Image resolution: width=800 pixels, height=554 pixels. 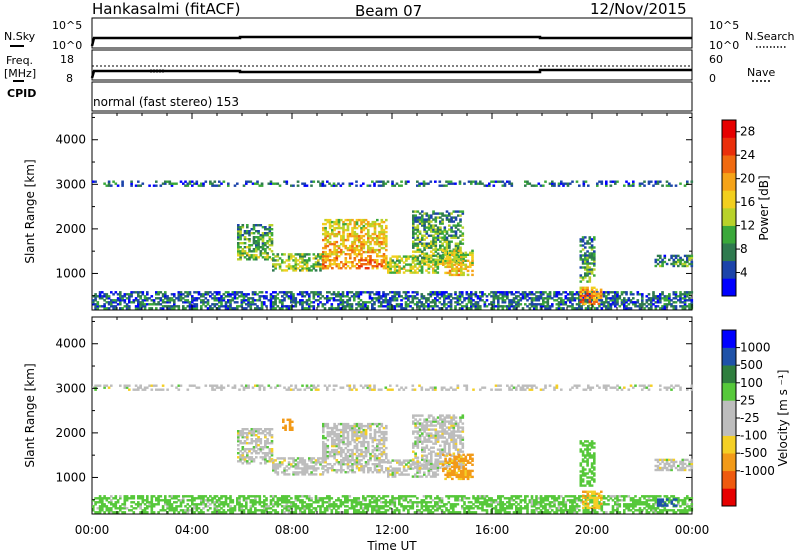 I want to click on date-label: 12/Nov/2015, so click(x=638, y=9).